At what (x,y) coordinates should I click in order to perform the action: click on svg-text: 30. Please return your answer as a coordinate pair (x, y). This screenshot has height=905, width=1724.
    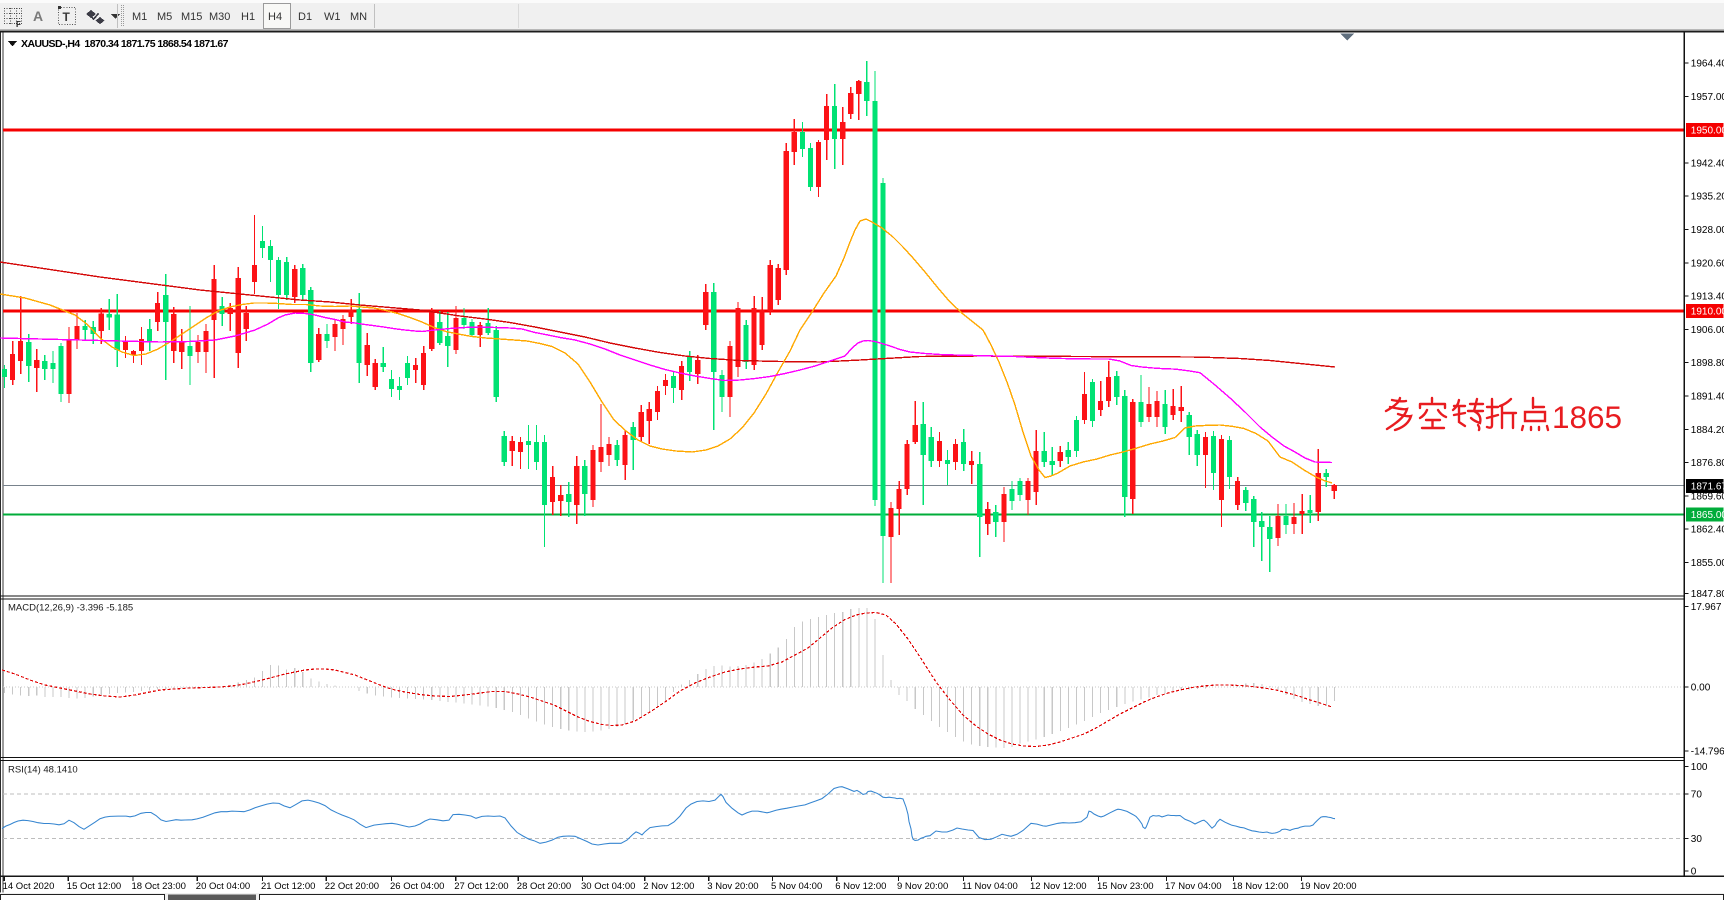
    Looking at the image, I should click on (1697, 839).